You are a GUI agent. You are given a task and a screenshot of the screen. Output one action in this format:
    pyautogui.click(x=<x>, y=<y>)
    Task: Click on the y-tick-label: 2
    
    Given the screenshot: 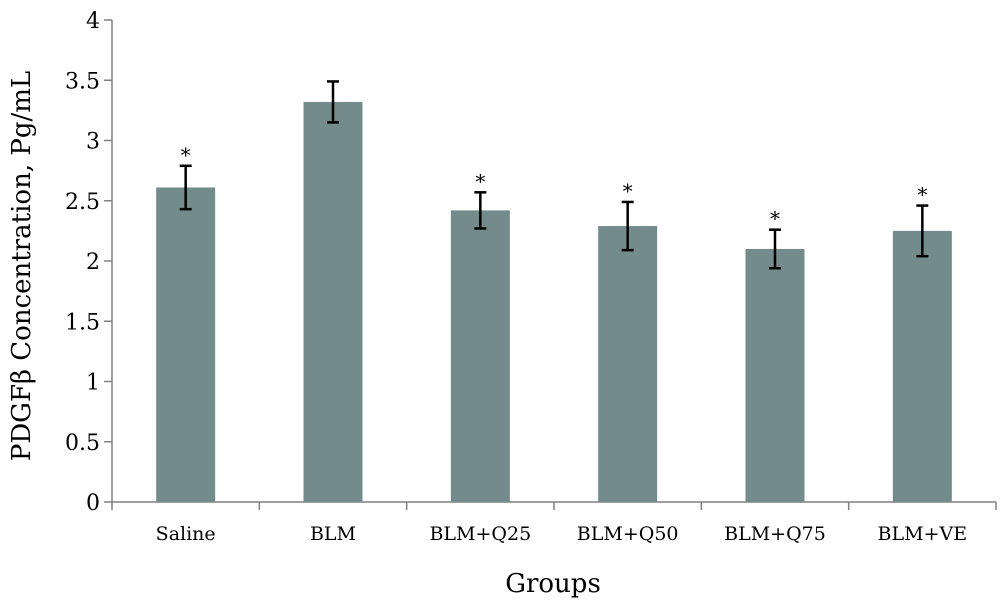 What is the action you would take?
    pyautogui.click(x=93, y=262)
    